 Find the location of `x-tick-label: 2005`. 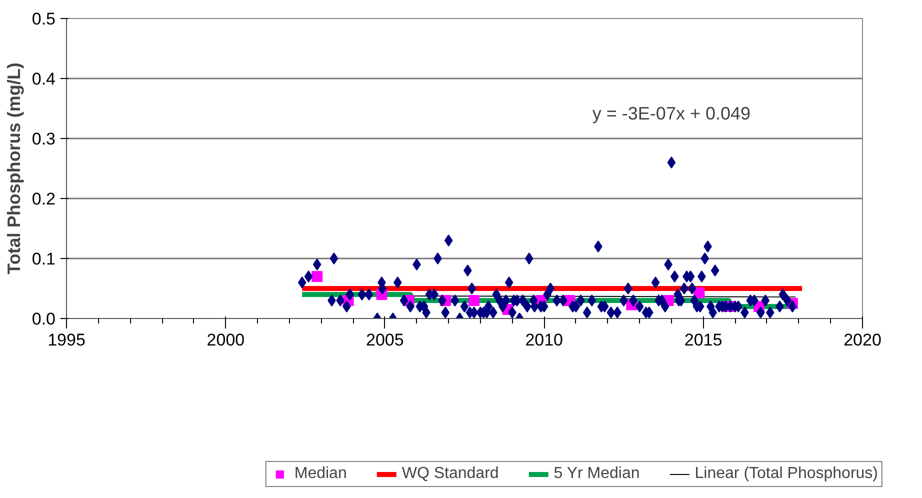

x-tick-label: 2005 is located at coordinates (385, 340).